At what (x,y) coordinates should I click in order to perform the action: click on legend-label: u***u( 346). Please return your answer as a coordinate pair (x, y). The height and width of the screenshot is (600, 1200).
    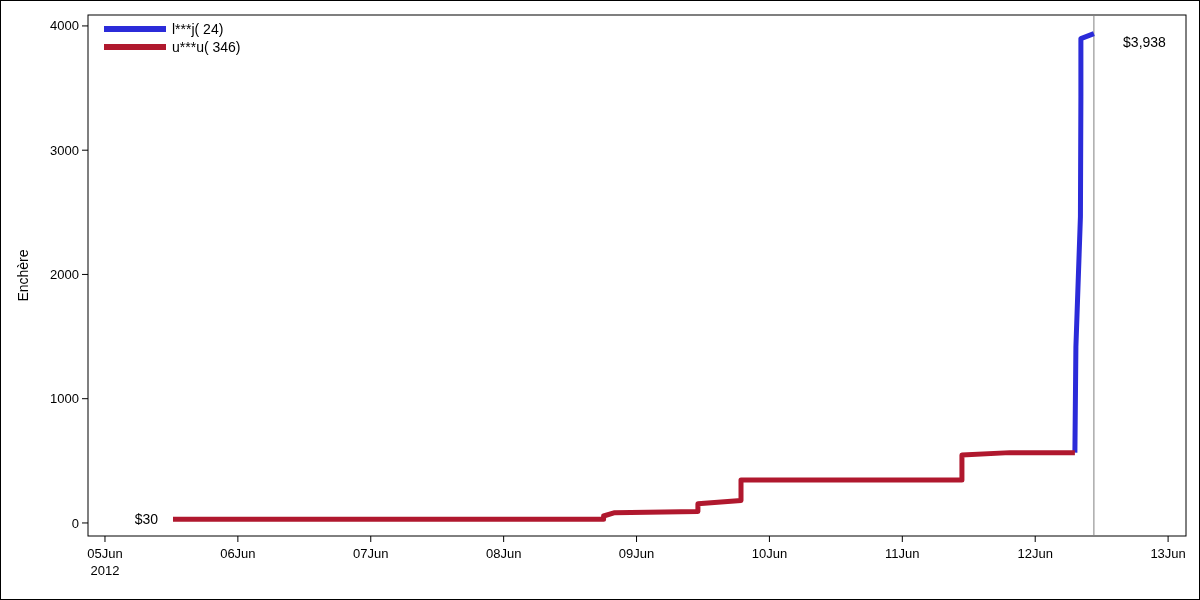
    Looking at the image, I should click on (206, 46).